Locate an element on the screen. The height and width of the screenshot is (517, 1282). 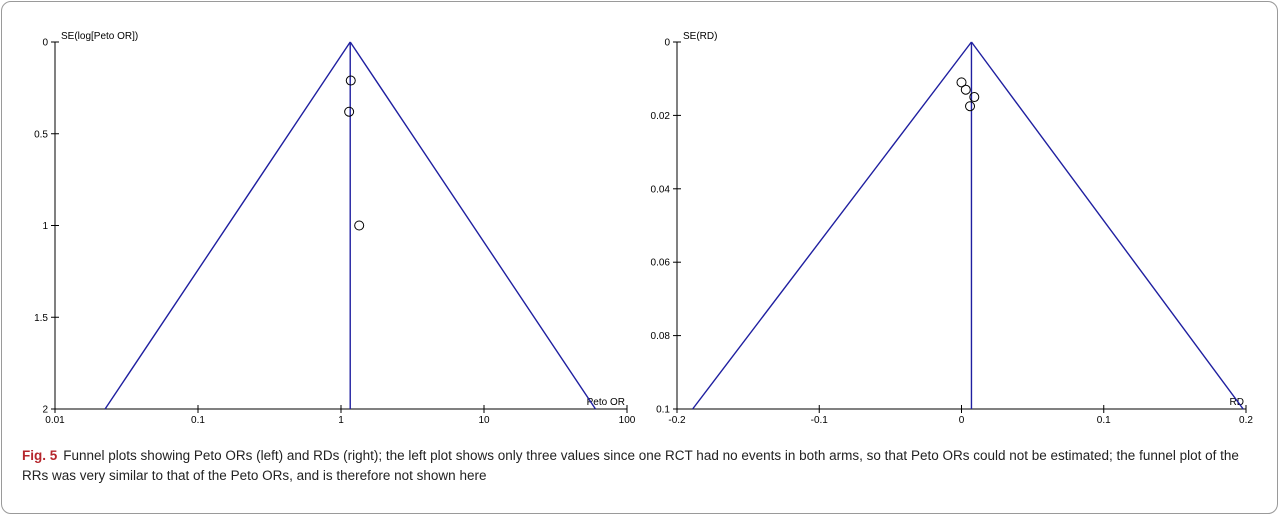
x-axis-title: RD is located at coordinates (1237, 402).